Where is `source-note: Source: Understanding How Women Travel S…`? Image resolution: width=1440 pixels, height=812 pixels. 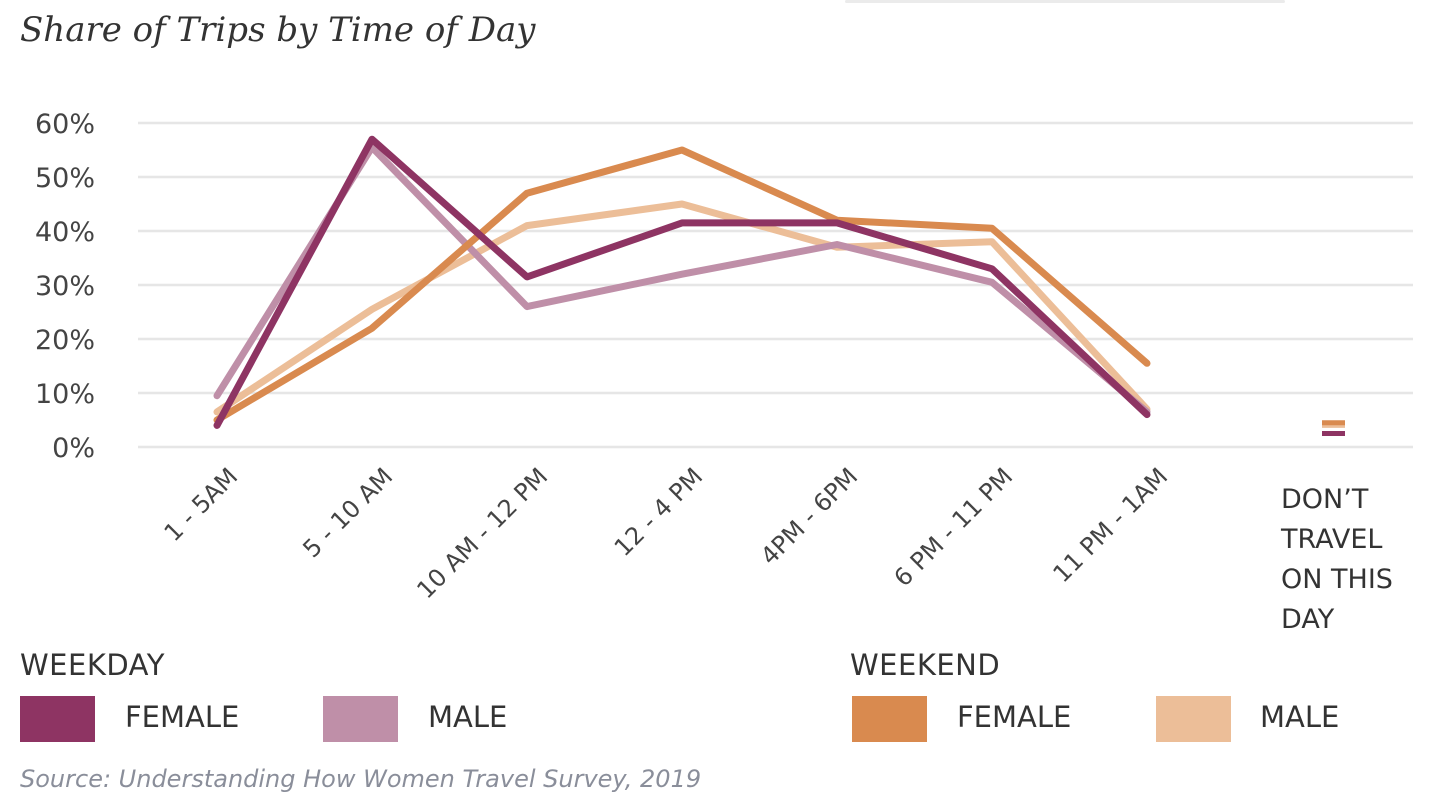 source-note: Source: Understanding How Women Travel S… is located at coordinates (361, 779).